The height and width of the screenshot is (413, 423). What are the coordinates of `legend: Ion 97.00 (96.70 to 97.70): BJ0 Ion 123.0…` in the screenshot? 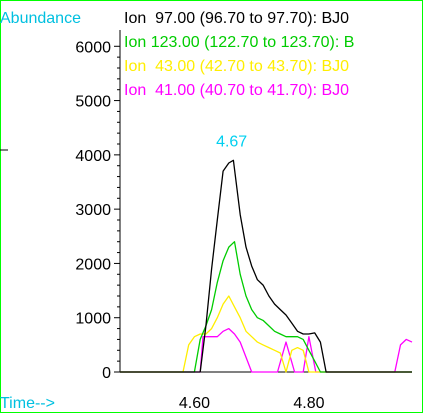 It's located at (239, 54).